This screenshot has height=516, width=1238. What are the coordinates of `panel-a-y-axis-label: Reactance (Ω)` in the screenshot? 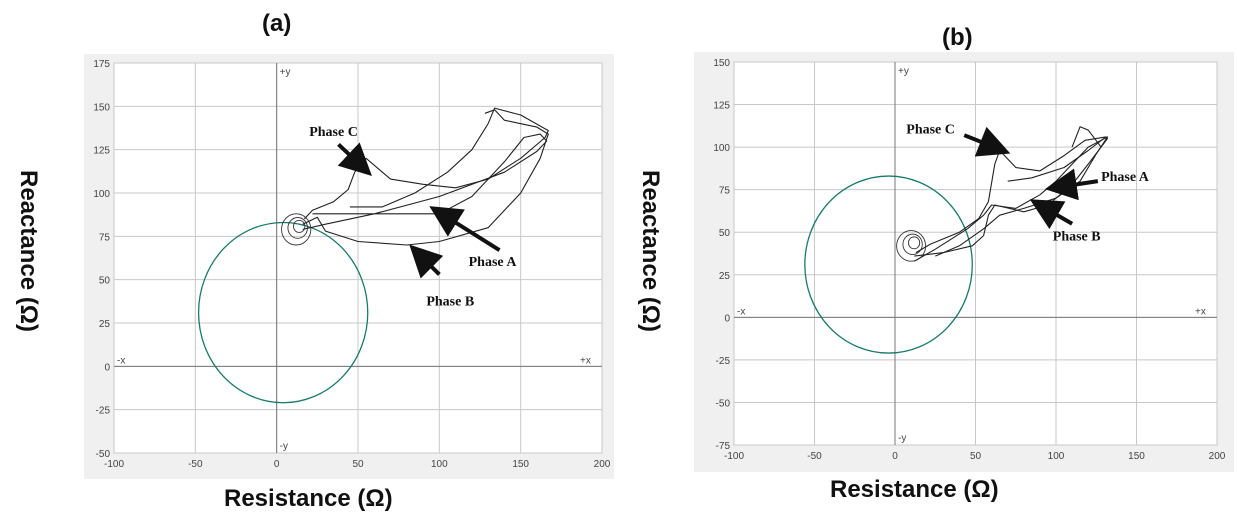 It's located at (28, 251).